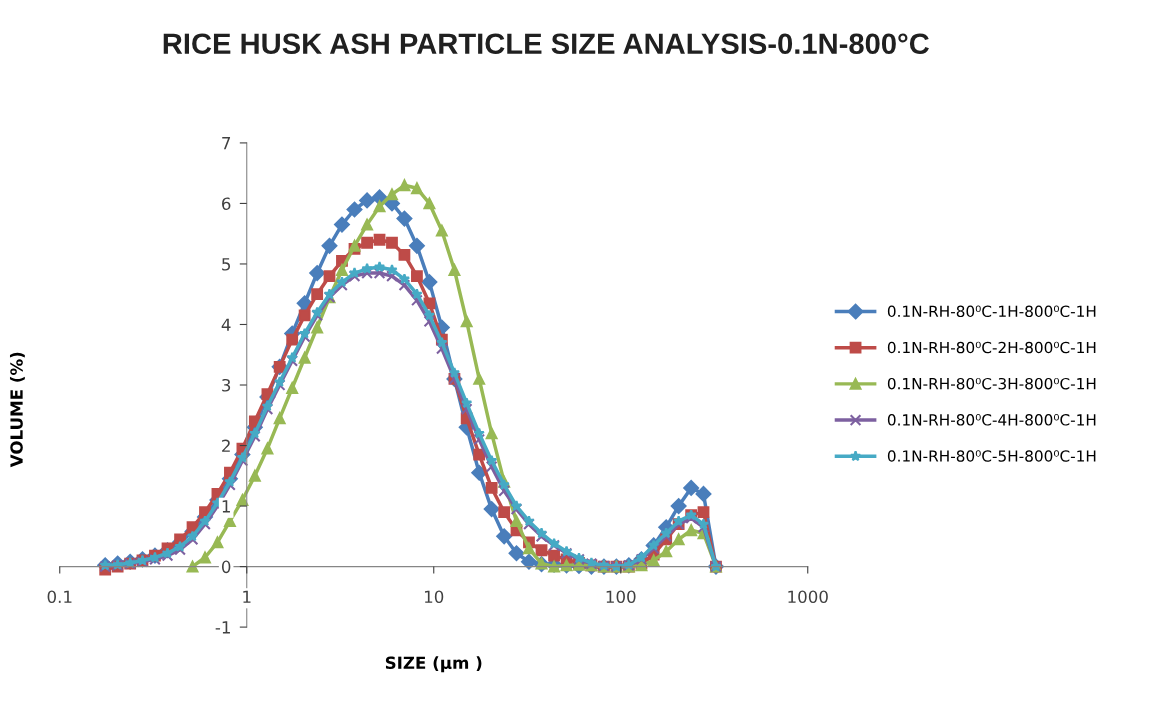 This screenshot has width=1149, height=711. What do you see at coordinates (433, 664) in the screenshot?
I see `x-axis-title: SIZE (µm )` at bounding box center [433, 664].